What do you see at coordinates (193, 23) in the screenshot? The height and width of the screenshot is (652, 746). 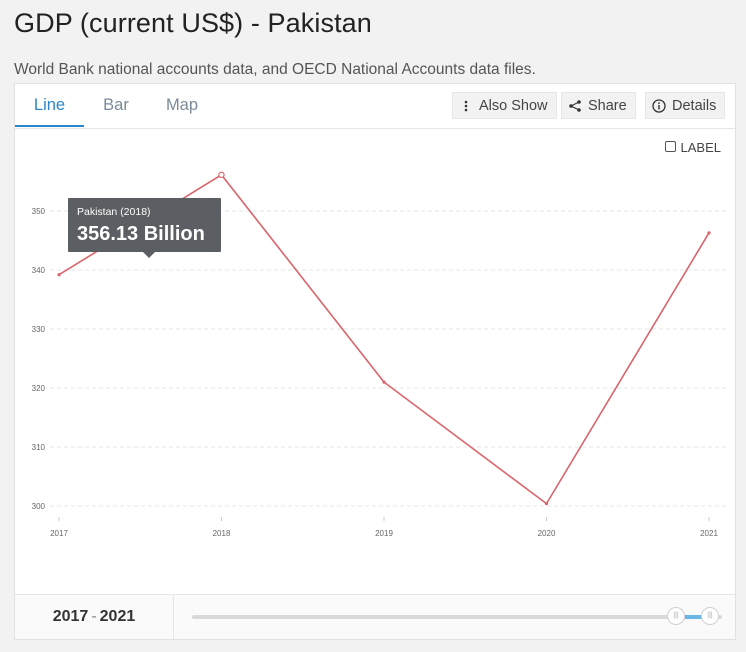 I see `page-title: GDP (current US$) - Pakistan` at bounding box center [193, 23].